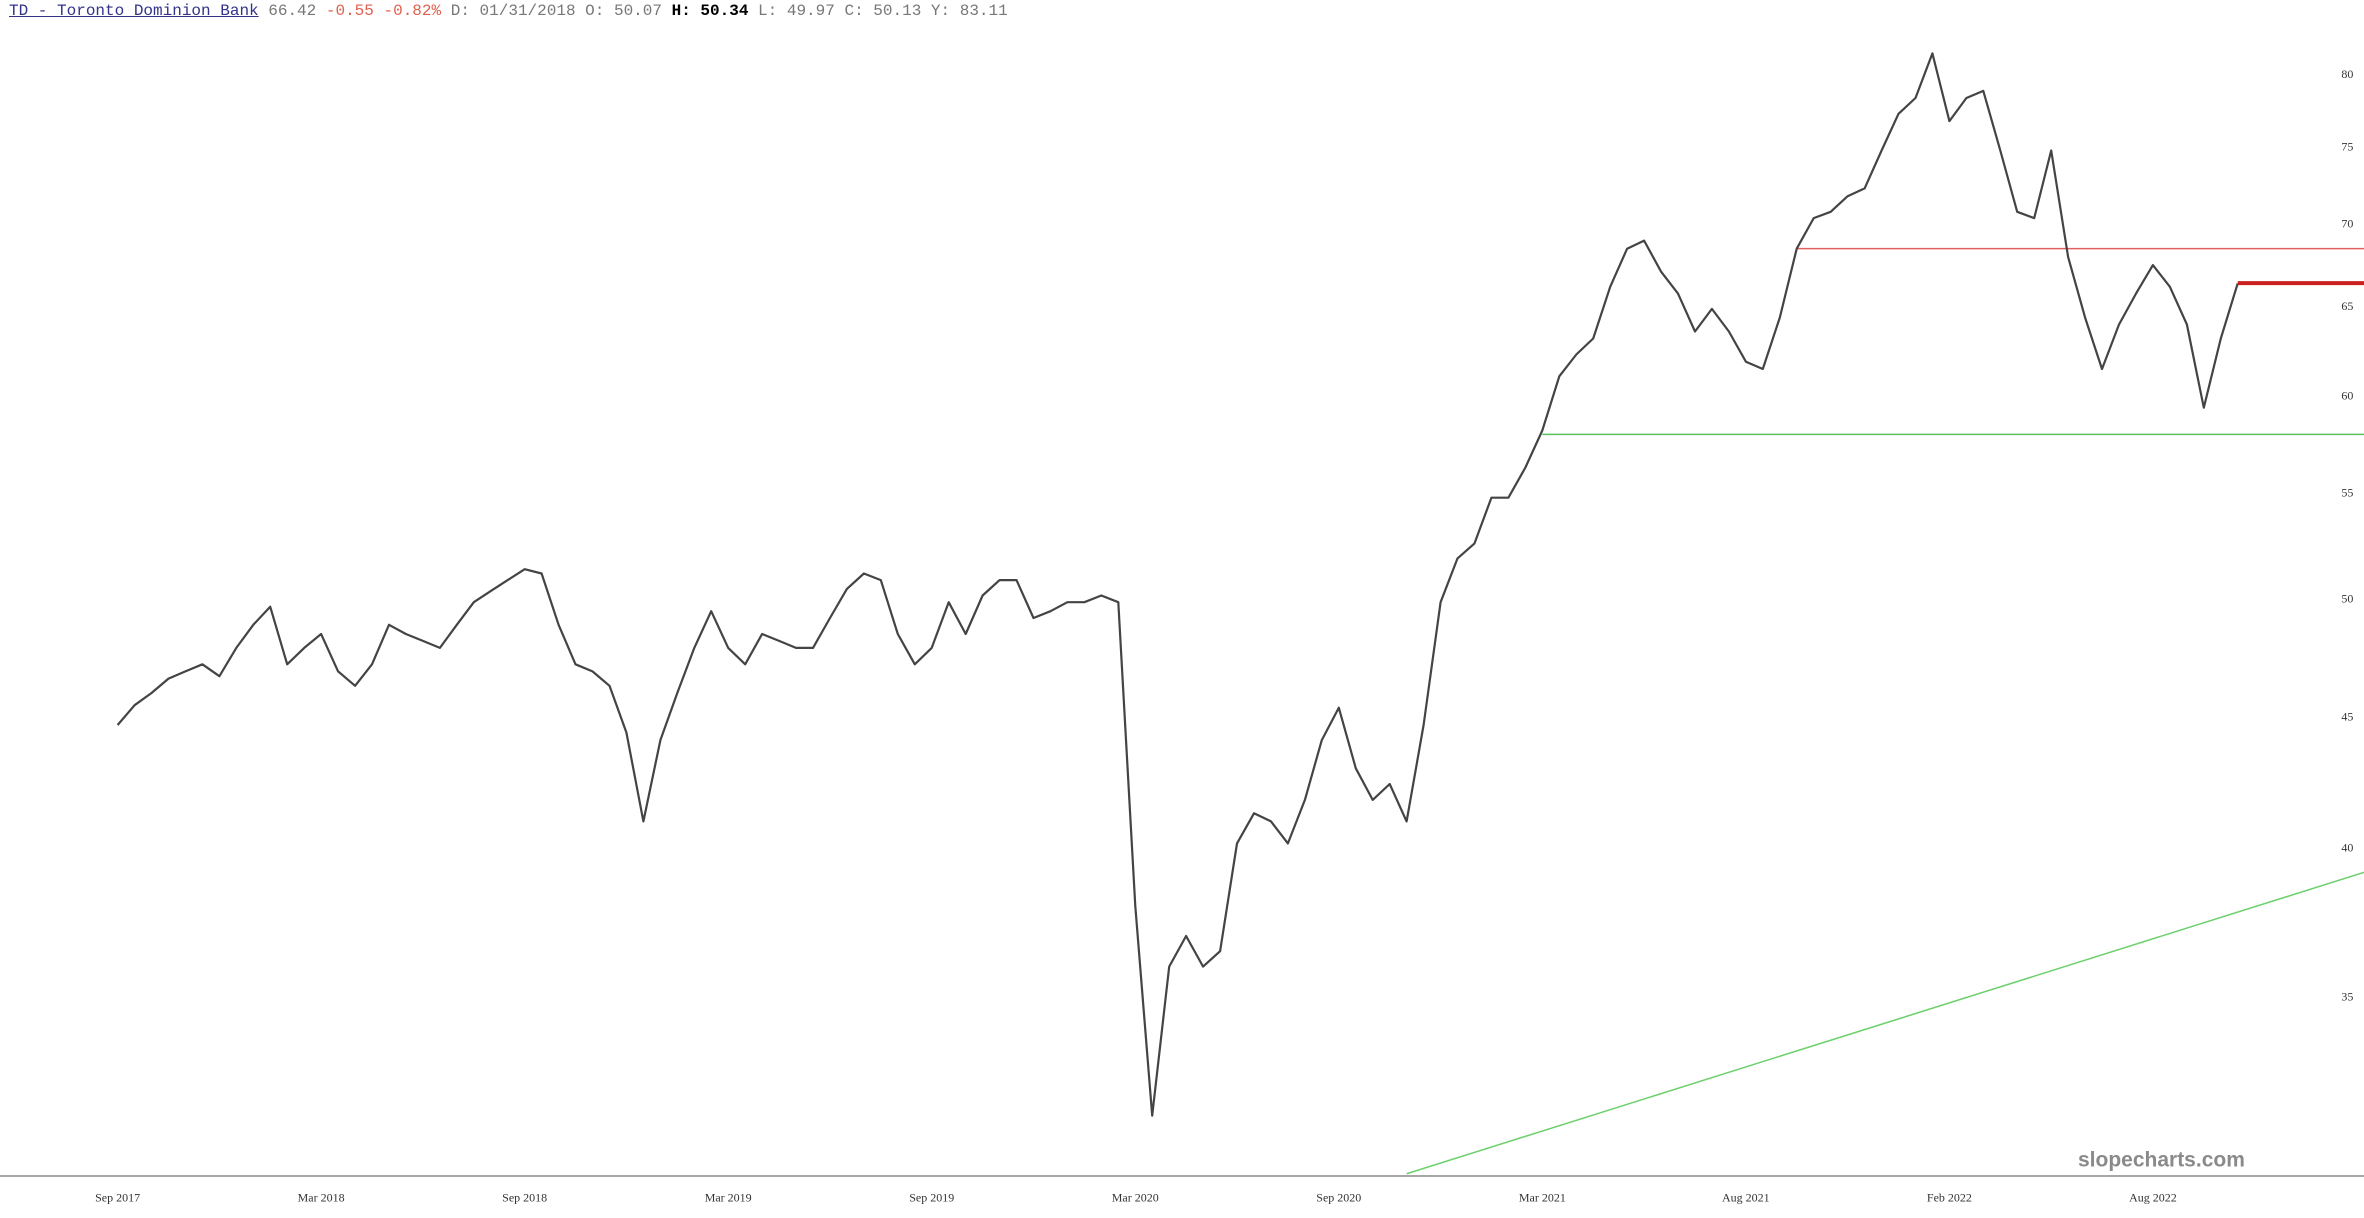  What do you see at coordinates (134, 11) in the screenshot?
I see `symbol: TD - Toronto Dominion Bank` at bounding box center [134, 11].